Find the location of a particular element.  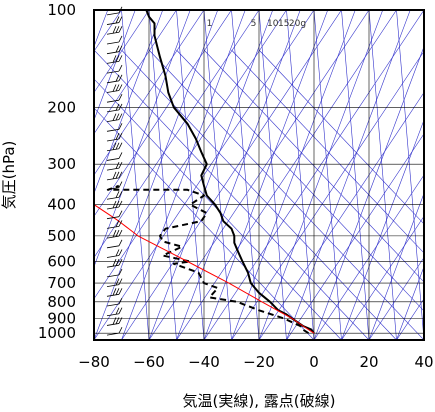

y-tick-label: 200 is located at coordinates (61, 107).